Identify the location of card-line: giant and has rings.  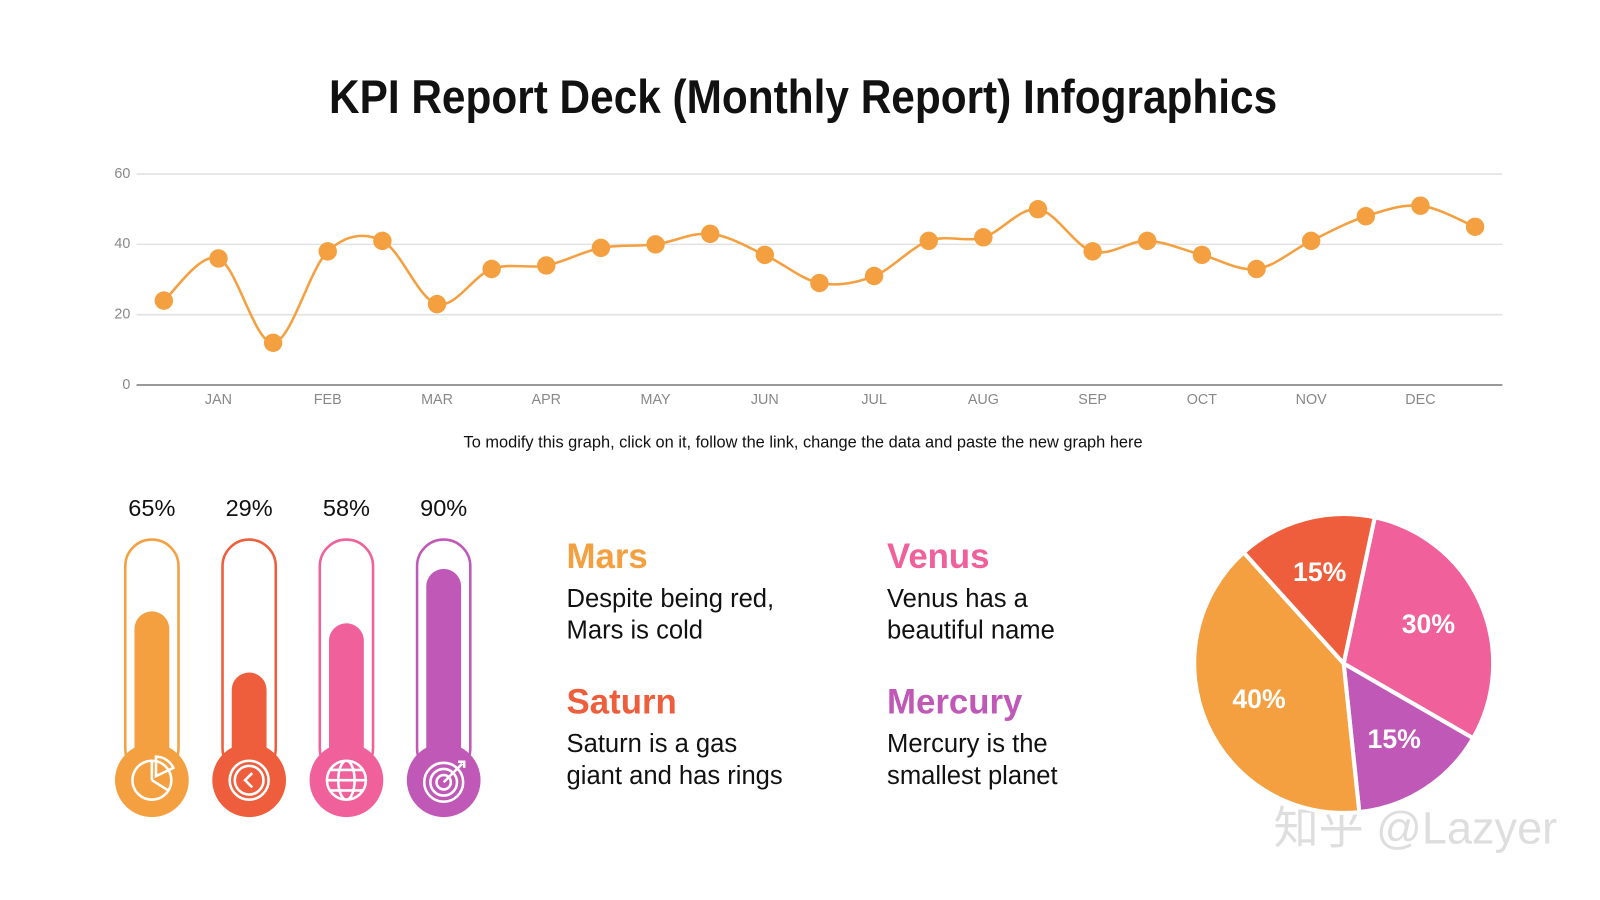
(675, 776).